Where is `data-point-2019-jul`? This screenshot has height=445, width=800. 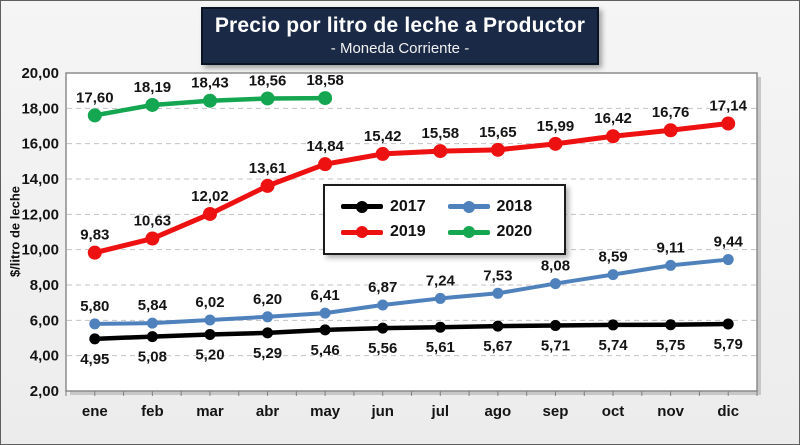 data-point-2019-jul is located at coordinates (440, 151).